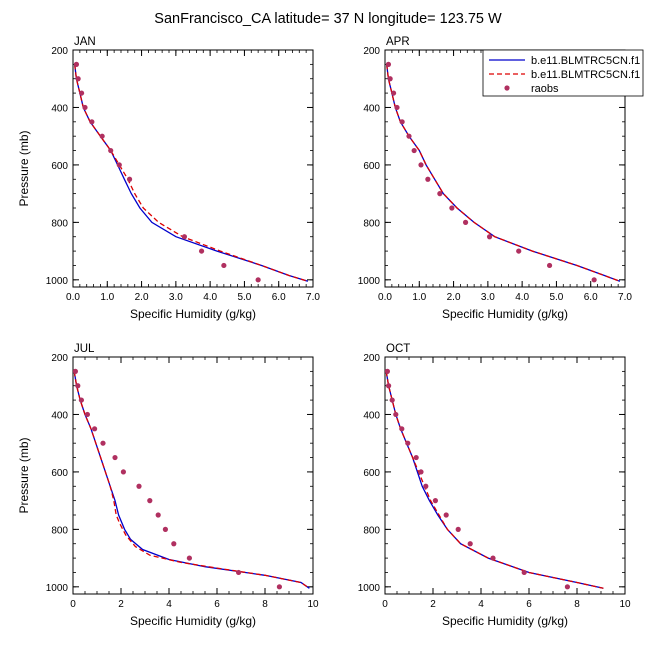 This screenshot has width=648, height=649. I want to click on x-tick-label: 5.0, so click(556, 297).